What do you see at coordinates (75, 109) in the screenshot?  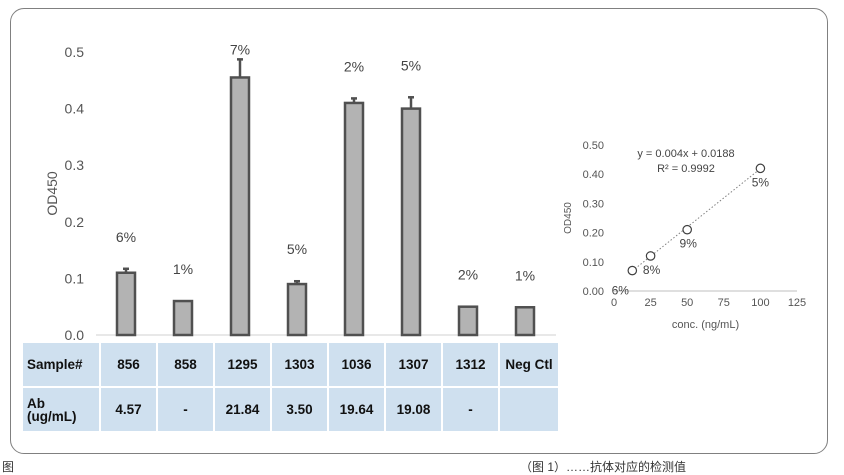 I see `y-tick-label: 0.4` at bounding box center [75, 109].